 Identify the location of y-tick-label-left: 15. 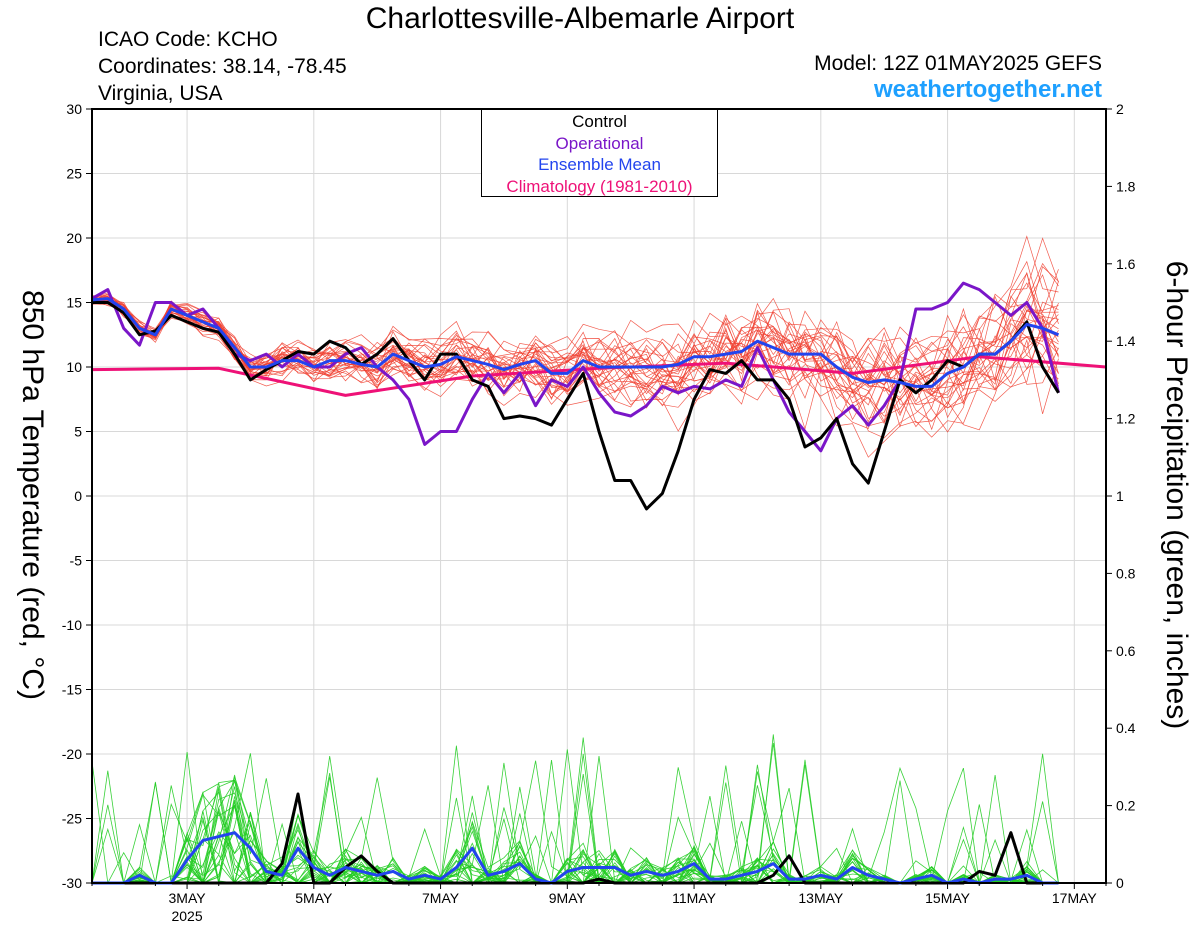
(74, 303).